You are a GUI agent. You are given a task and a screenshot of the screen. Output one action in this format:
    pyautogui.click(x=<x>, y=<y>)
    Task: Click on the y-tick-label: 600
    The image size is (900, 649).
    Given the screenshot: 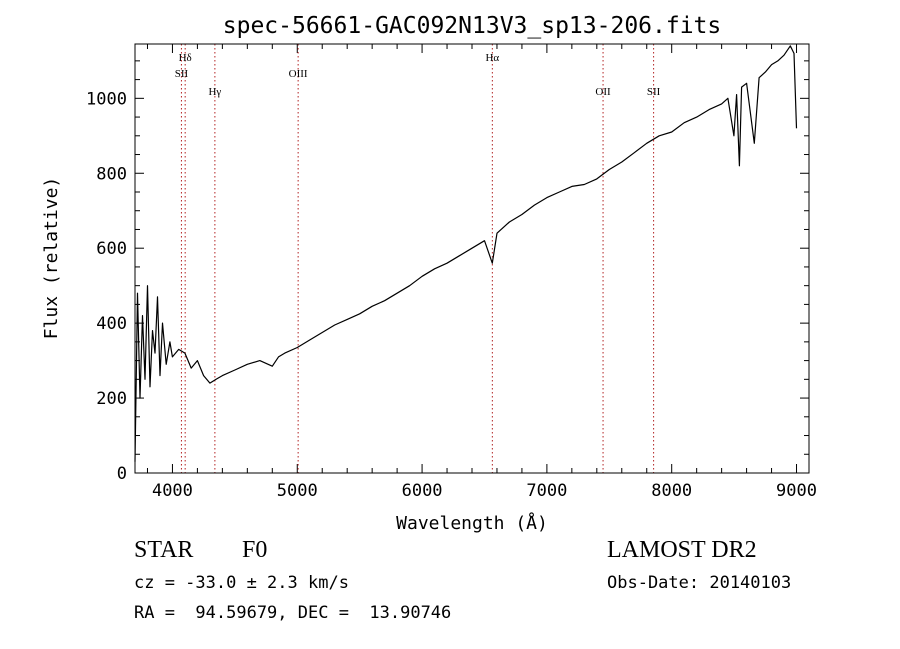 What is the action you would take?
    pyautogui.click(x=111, y=249)
    